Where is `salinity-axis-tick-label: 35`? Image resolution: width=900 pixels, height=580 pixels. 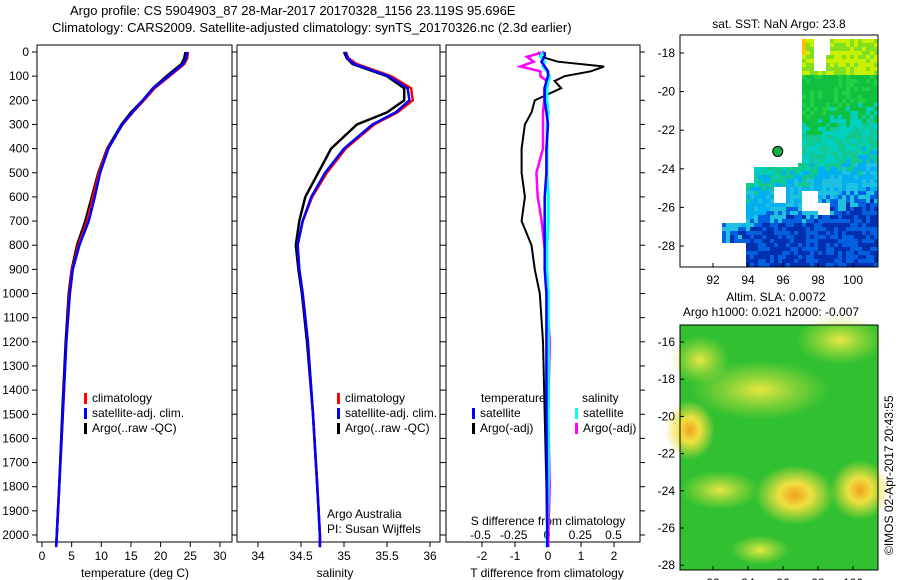
salinity-axis-tick-label: 35 is located at coordinates (344, 556).